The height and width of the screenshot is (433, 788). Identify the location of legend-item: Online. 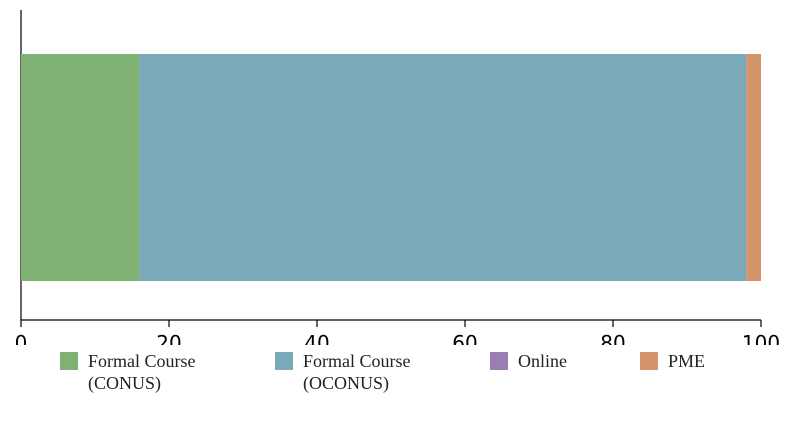
(569, 361).